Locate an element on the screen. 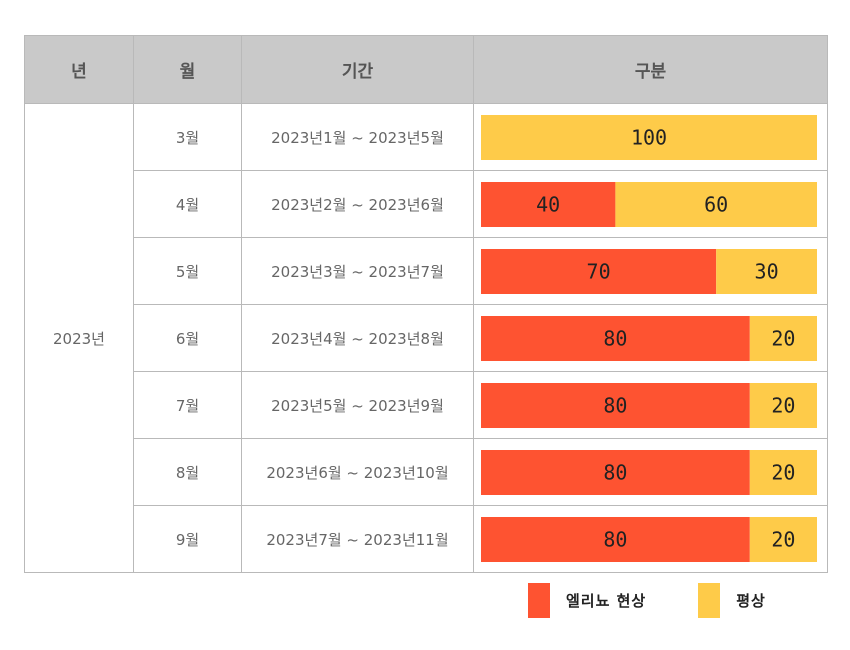 This screenshot has height=650, width=850. header-row: 년 월 기간 구분 is located at coordinates (426, 69).